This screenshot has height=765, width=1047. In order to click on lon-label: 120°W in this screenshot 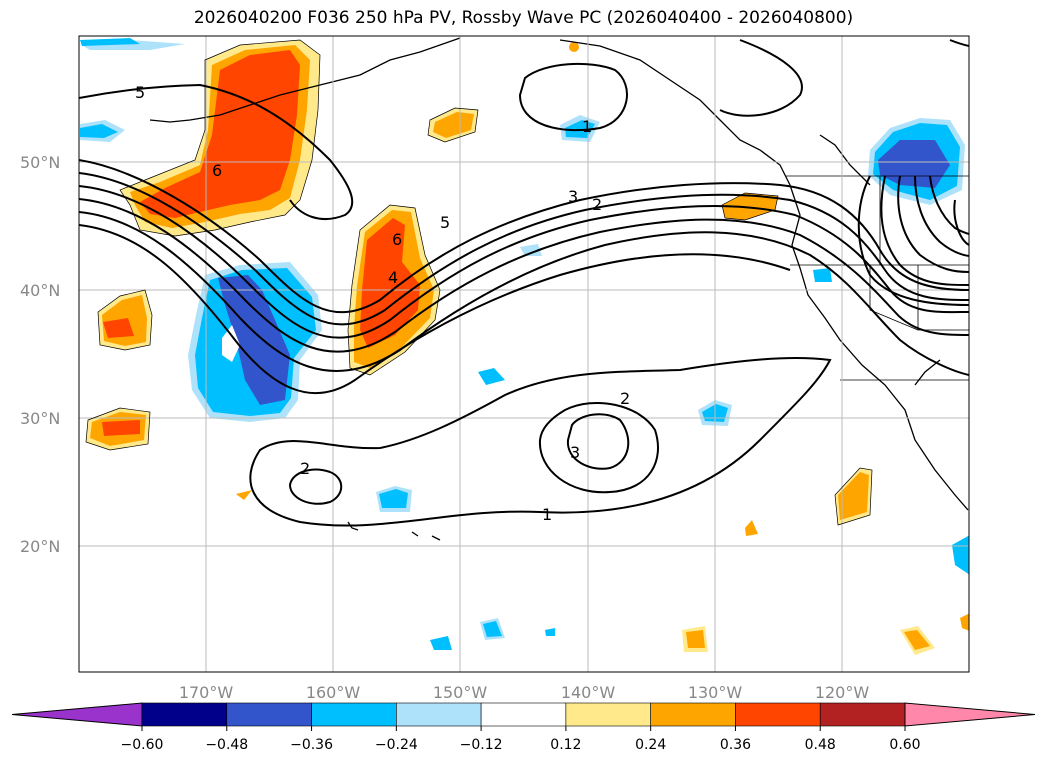, I will do `click(842, 692)`.